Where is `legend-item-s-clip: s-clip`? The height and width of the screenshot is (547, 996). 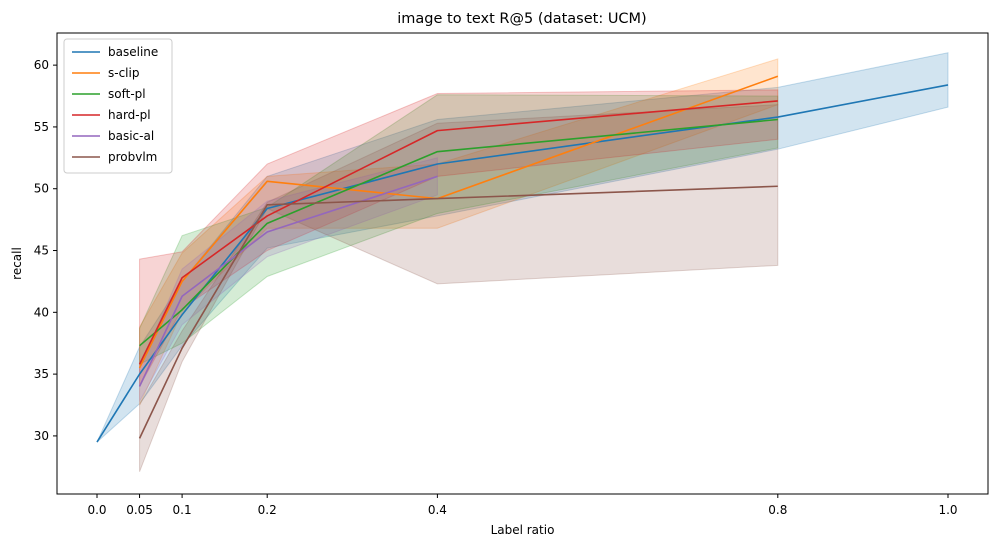 legend-item-s-clip: s-clip is located at coordinates (105, 73).